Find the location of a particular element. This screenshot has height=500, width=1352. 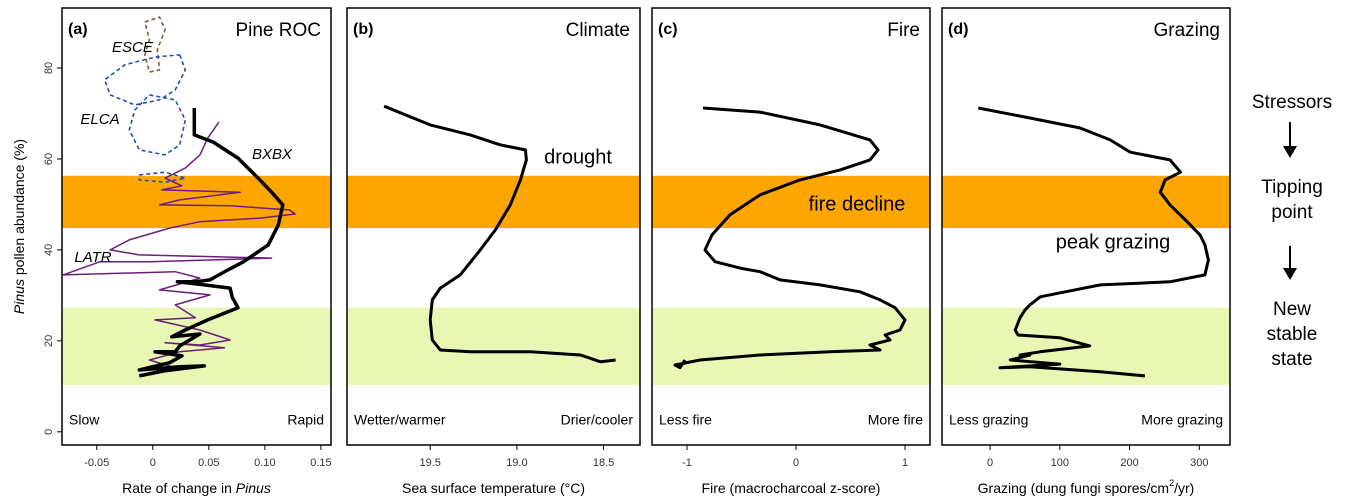

annotation: peak grazing is located at coordinates (1113, 242).